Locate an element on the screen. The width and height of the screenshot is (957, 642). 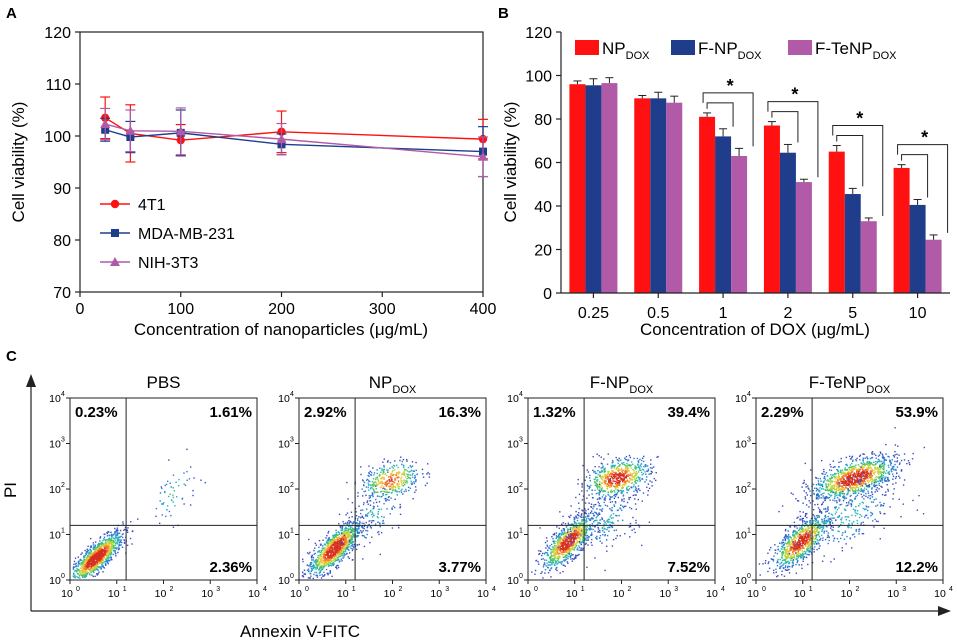
x-tick-exponent: 0 is located at coordinates (307, 589).